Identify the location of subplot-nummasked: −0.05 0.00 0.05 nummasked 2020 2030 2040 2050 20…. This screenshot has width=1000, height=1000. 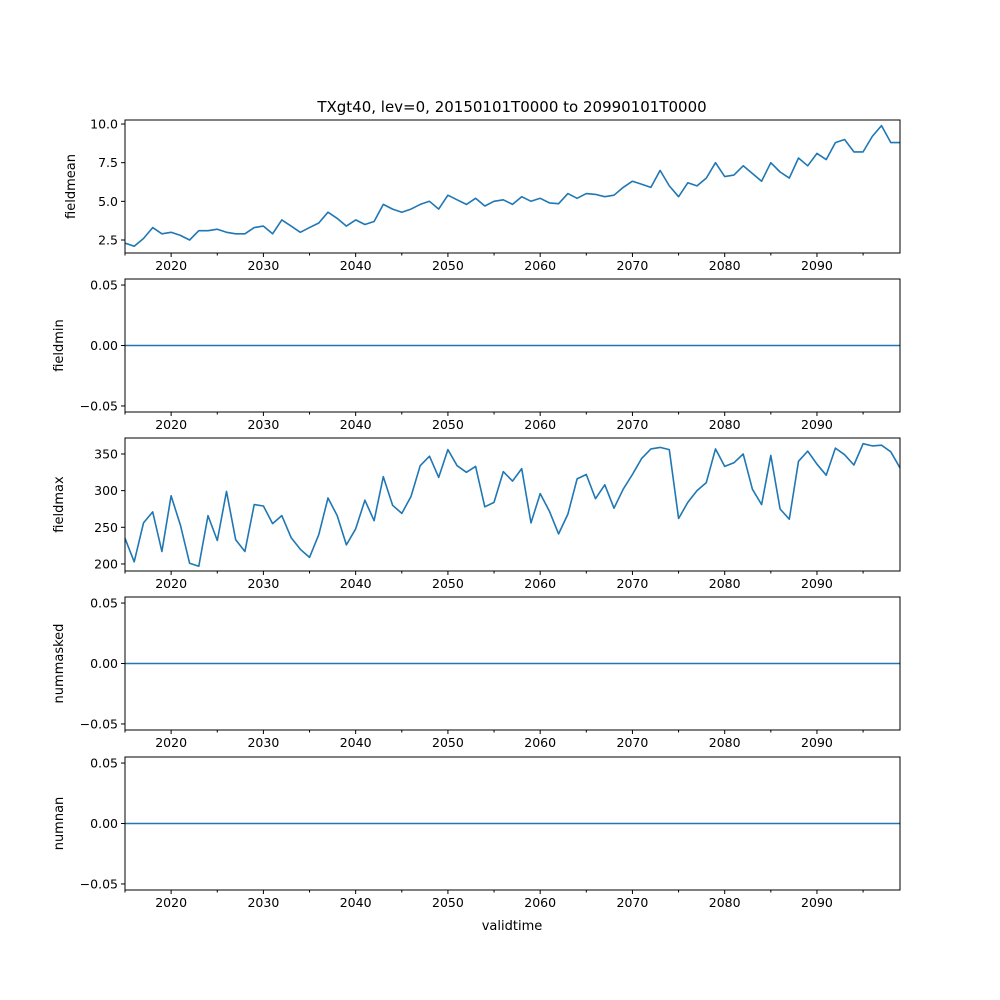
(476, 673).